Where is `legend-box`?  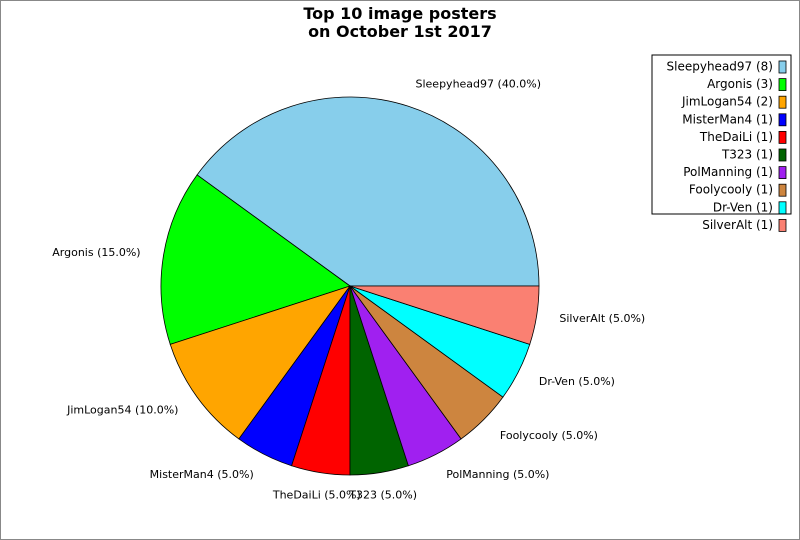 legend-box is located at coordinates (721, 134).